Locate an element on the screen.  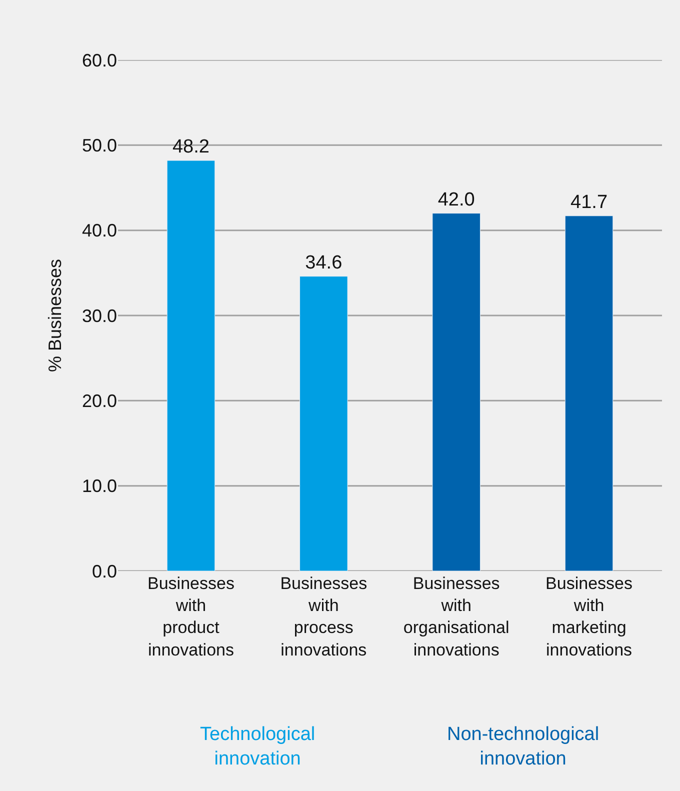
data-label: 41.7 is located at coordinates (589, 202).